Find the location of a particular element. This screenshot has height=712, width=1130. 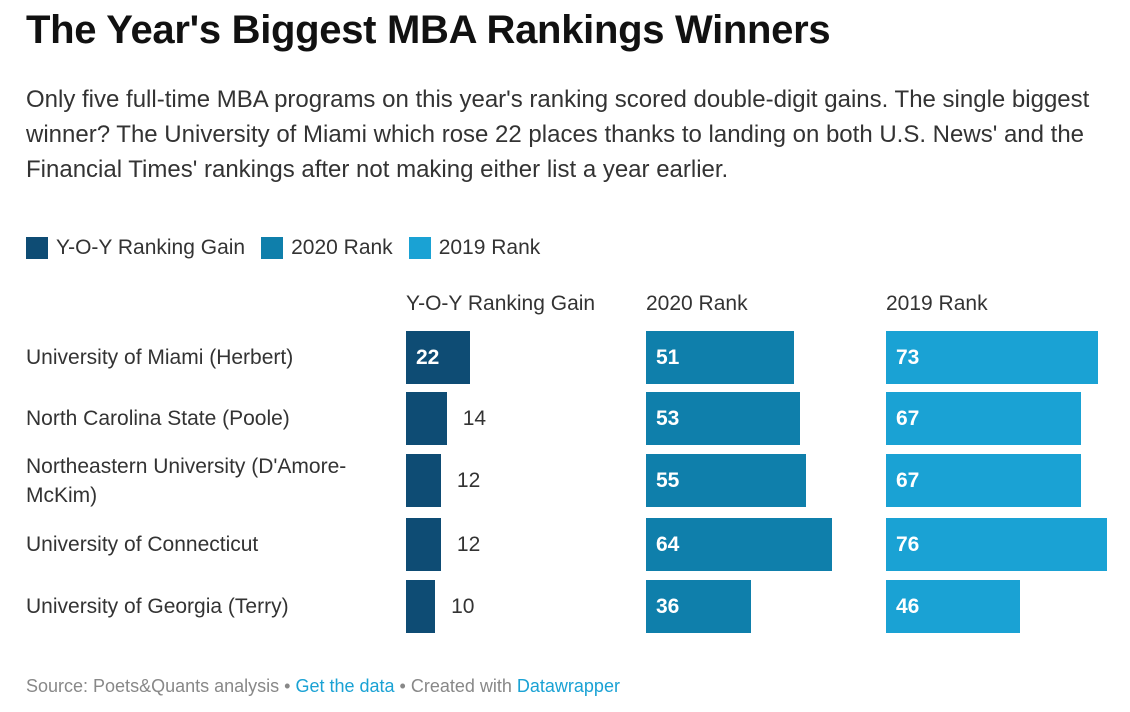

bar-y-o-y-ranking-gain-north-carolina-state-poole is located at coordinates (426, 418).